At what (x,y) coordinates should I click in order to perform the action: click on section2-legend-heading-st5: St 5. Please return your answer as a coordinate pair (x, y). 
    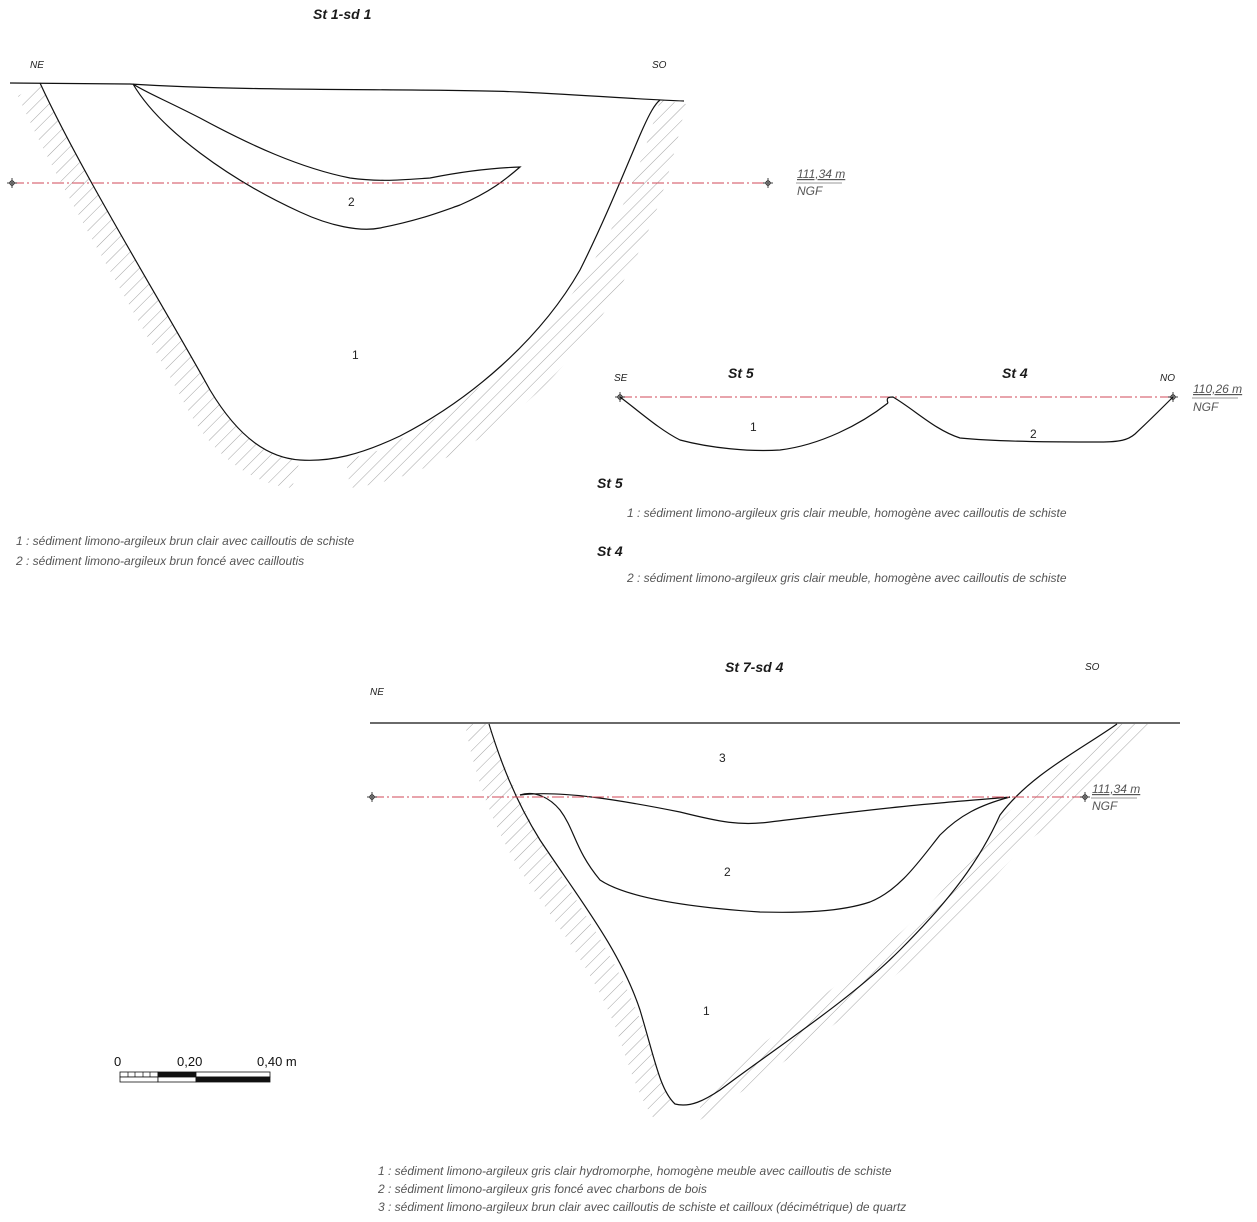
    Looking at the image, I should click on (610, 483).